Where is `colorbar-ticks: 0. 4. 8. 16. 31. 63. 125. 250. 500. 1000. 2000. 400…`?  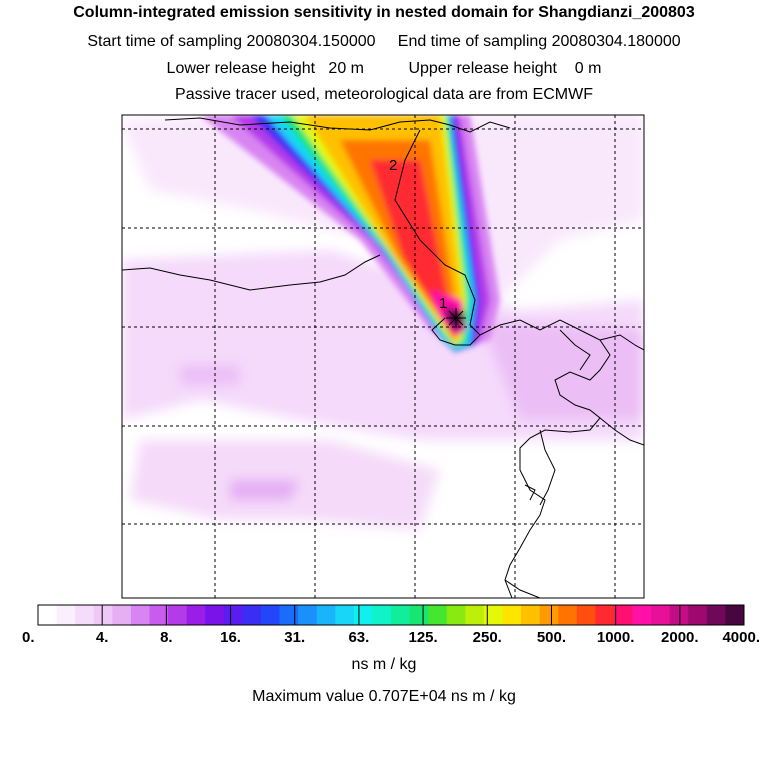 colorbar-ticks: 0. 4. 8. 16. 31. 63. 125. 250. 500. 1000. 2000. 400… is located at coordinates (391, 625).